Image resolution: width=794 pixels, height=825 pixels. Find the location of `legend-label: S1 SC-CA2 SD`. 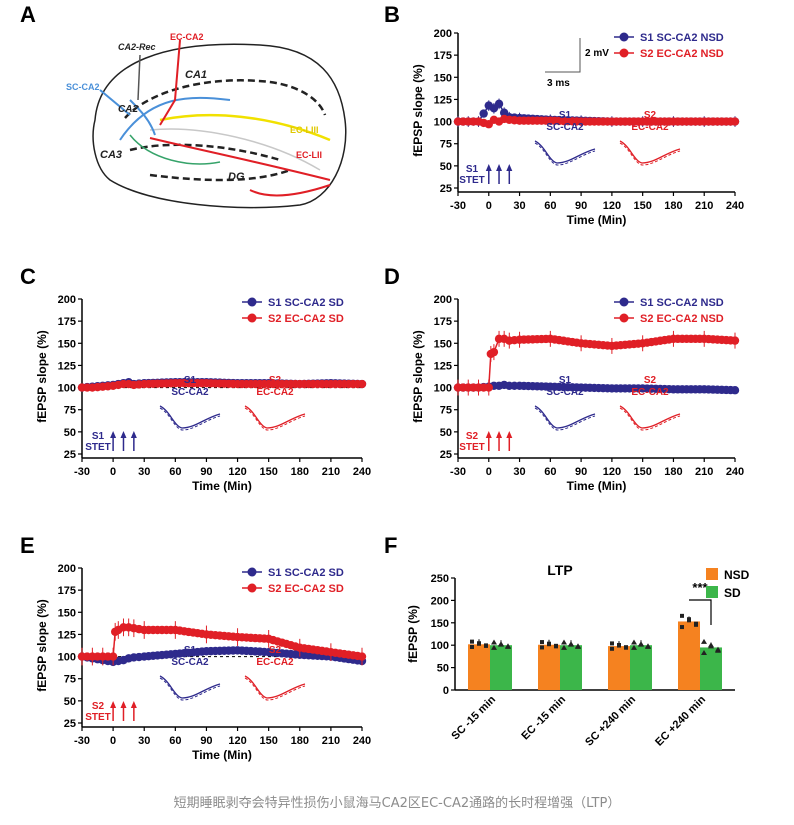

legend-label: S1 SC-CA2 SD is located at coordinates (306, 573).